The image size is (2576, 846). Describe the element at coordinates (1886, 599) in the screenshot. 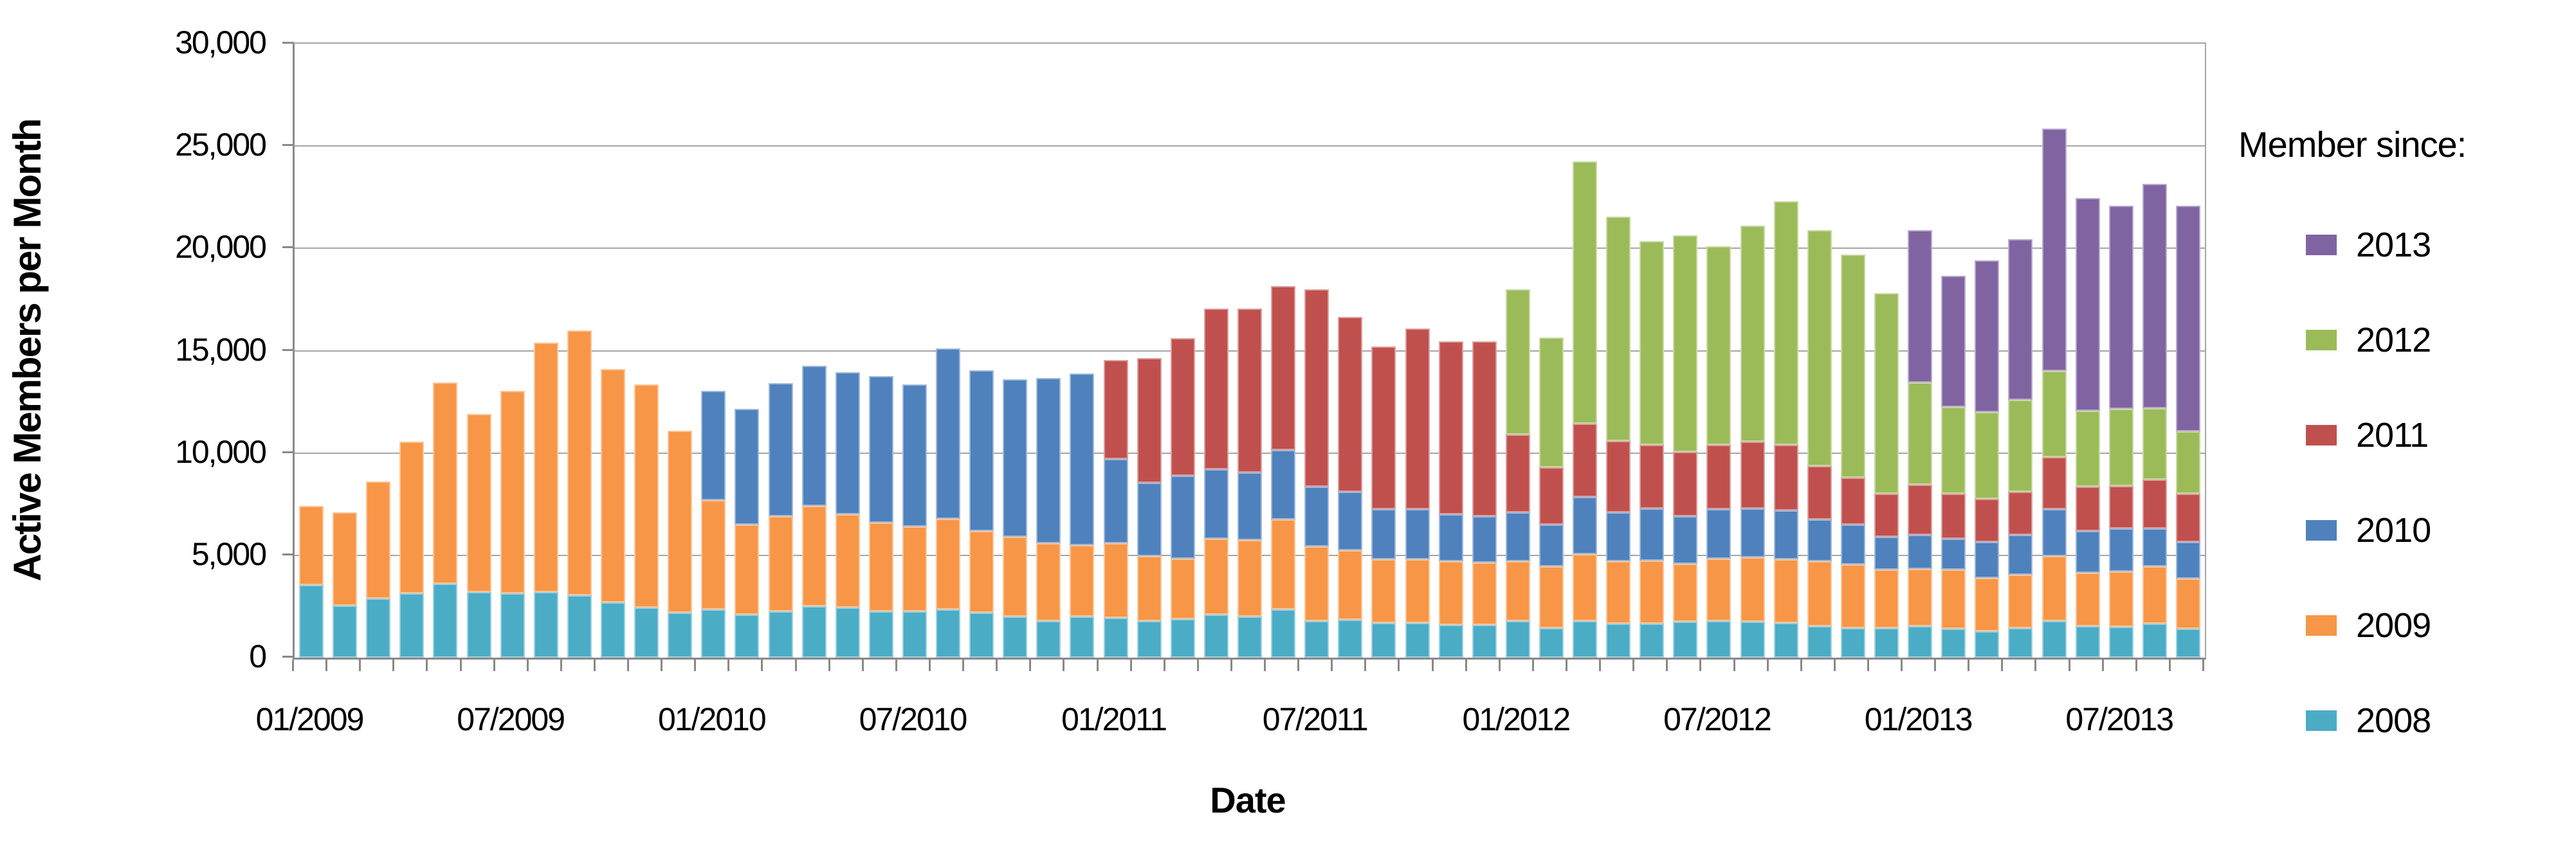

I see `bar-12/2012-segment-2009` at that location.